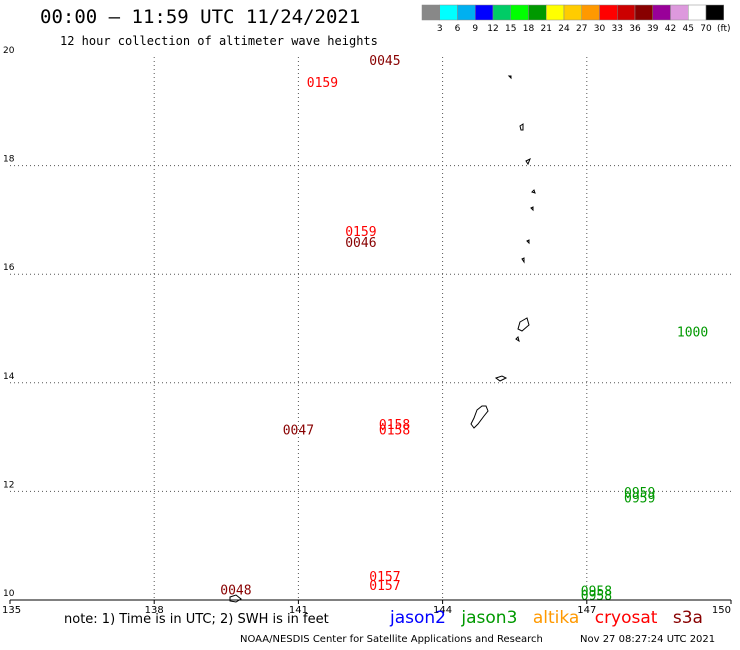  Describe the element at coordinates (648, 639) in the screenshot. I see `generation-timestamp: Nov 27 08:27:24 UTC 2021` at that location.